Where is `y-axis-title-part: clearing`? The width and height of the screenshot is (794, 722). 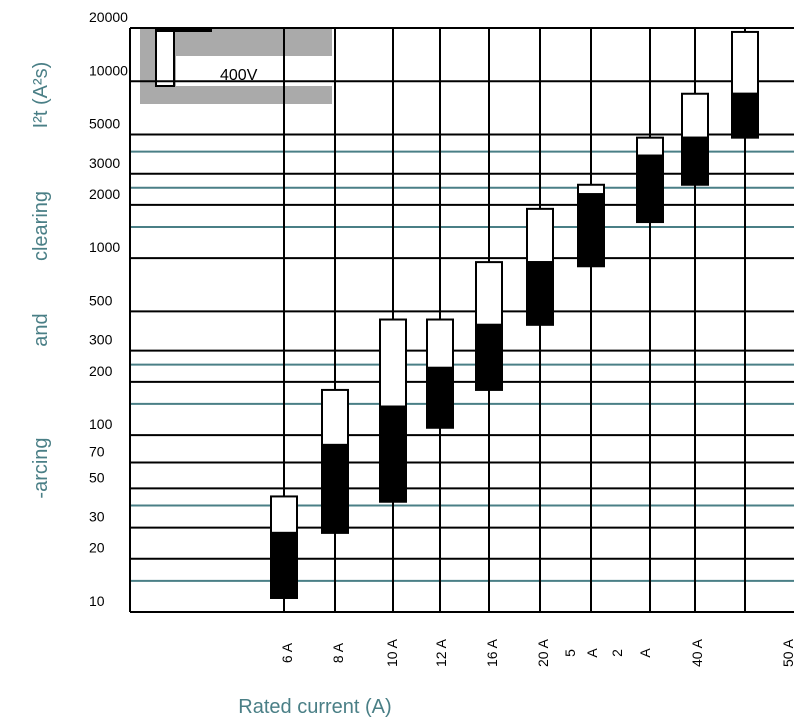
y-axis-title-part: clearing is located at coordinates (41, 226).